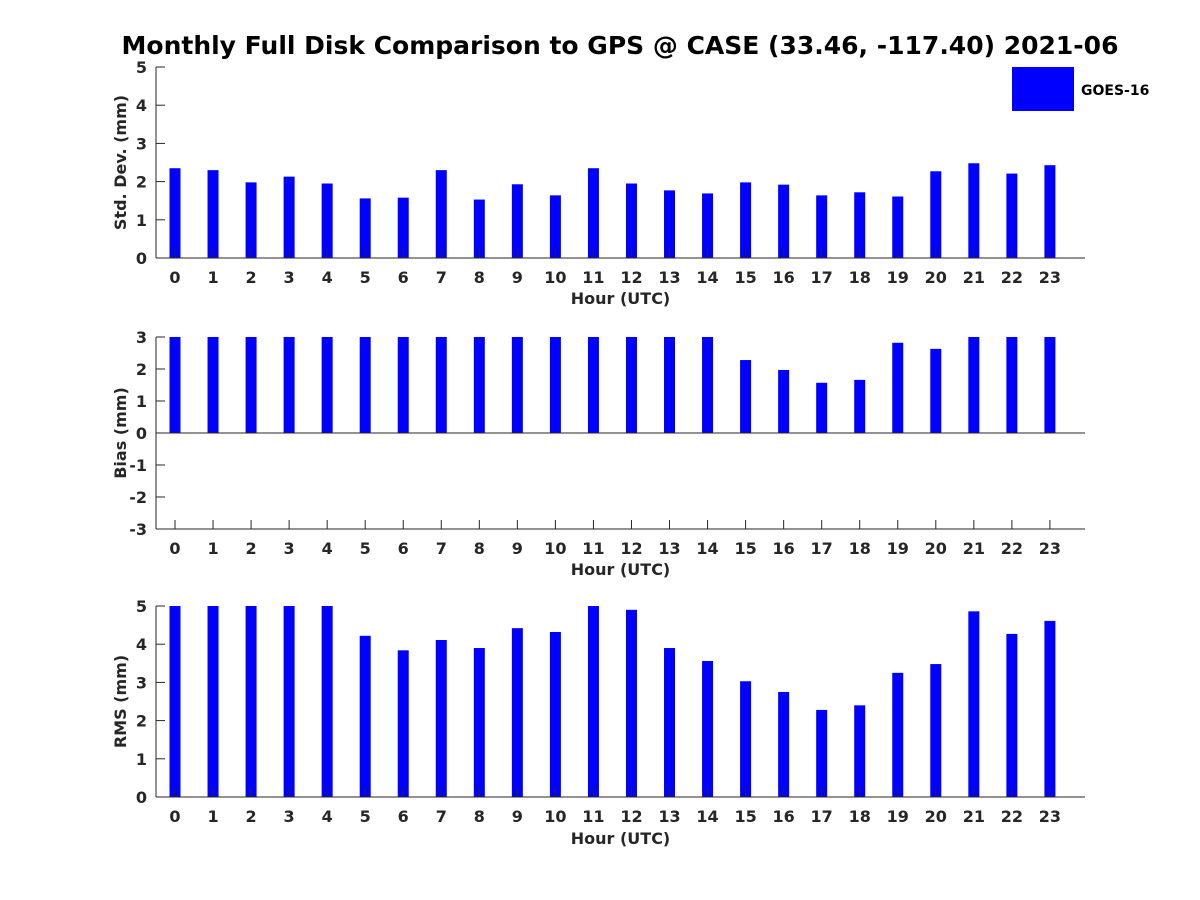 Image resolution: width=1200 pixels, height=900 pixels. Describe the element at coordinates (822, 548) in the screenshot. I see `bias-x-tick-label: 17` at that location.